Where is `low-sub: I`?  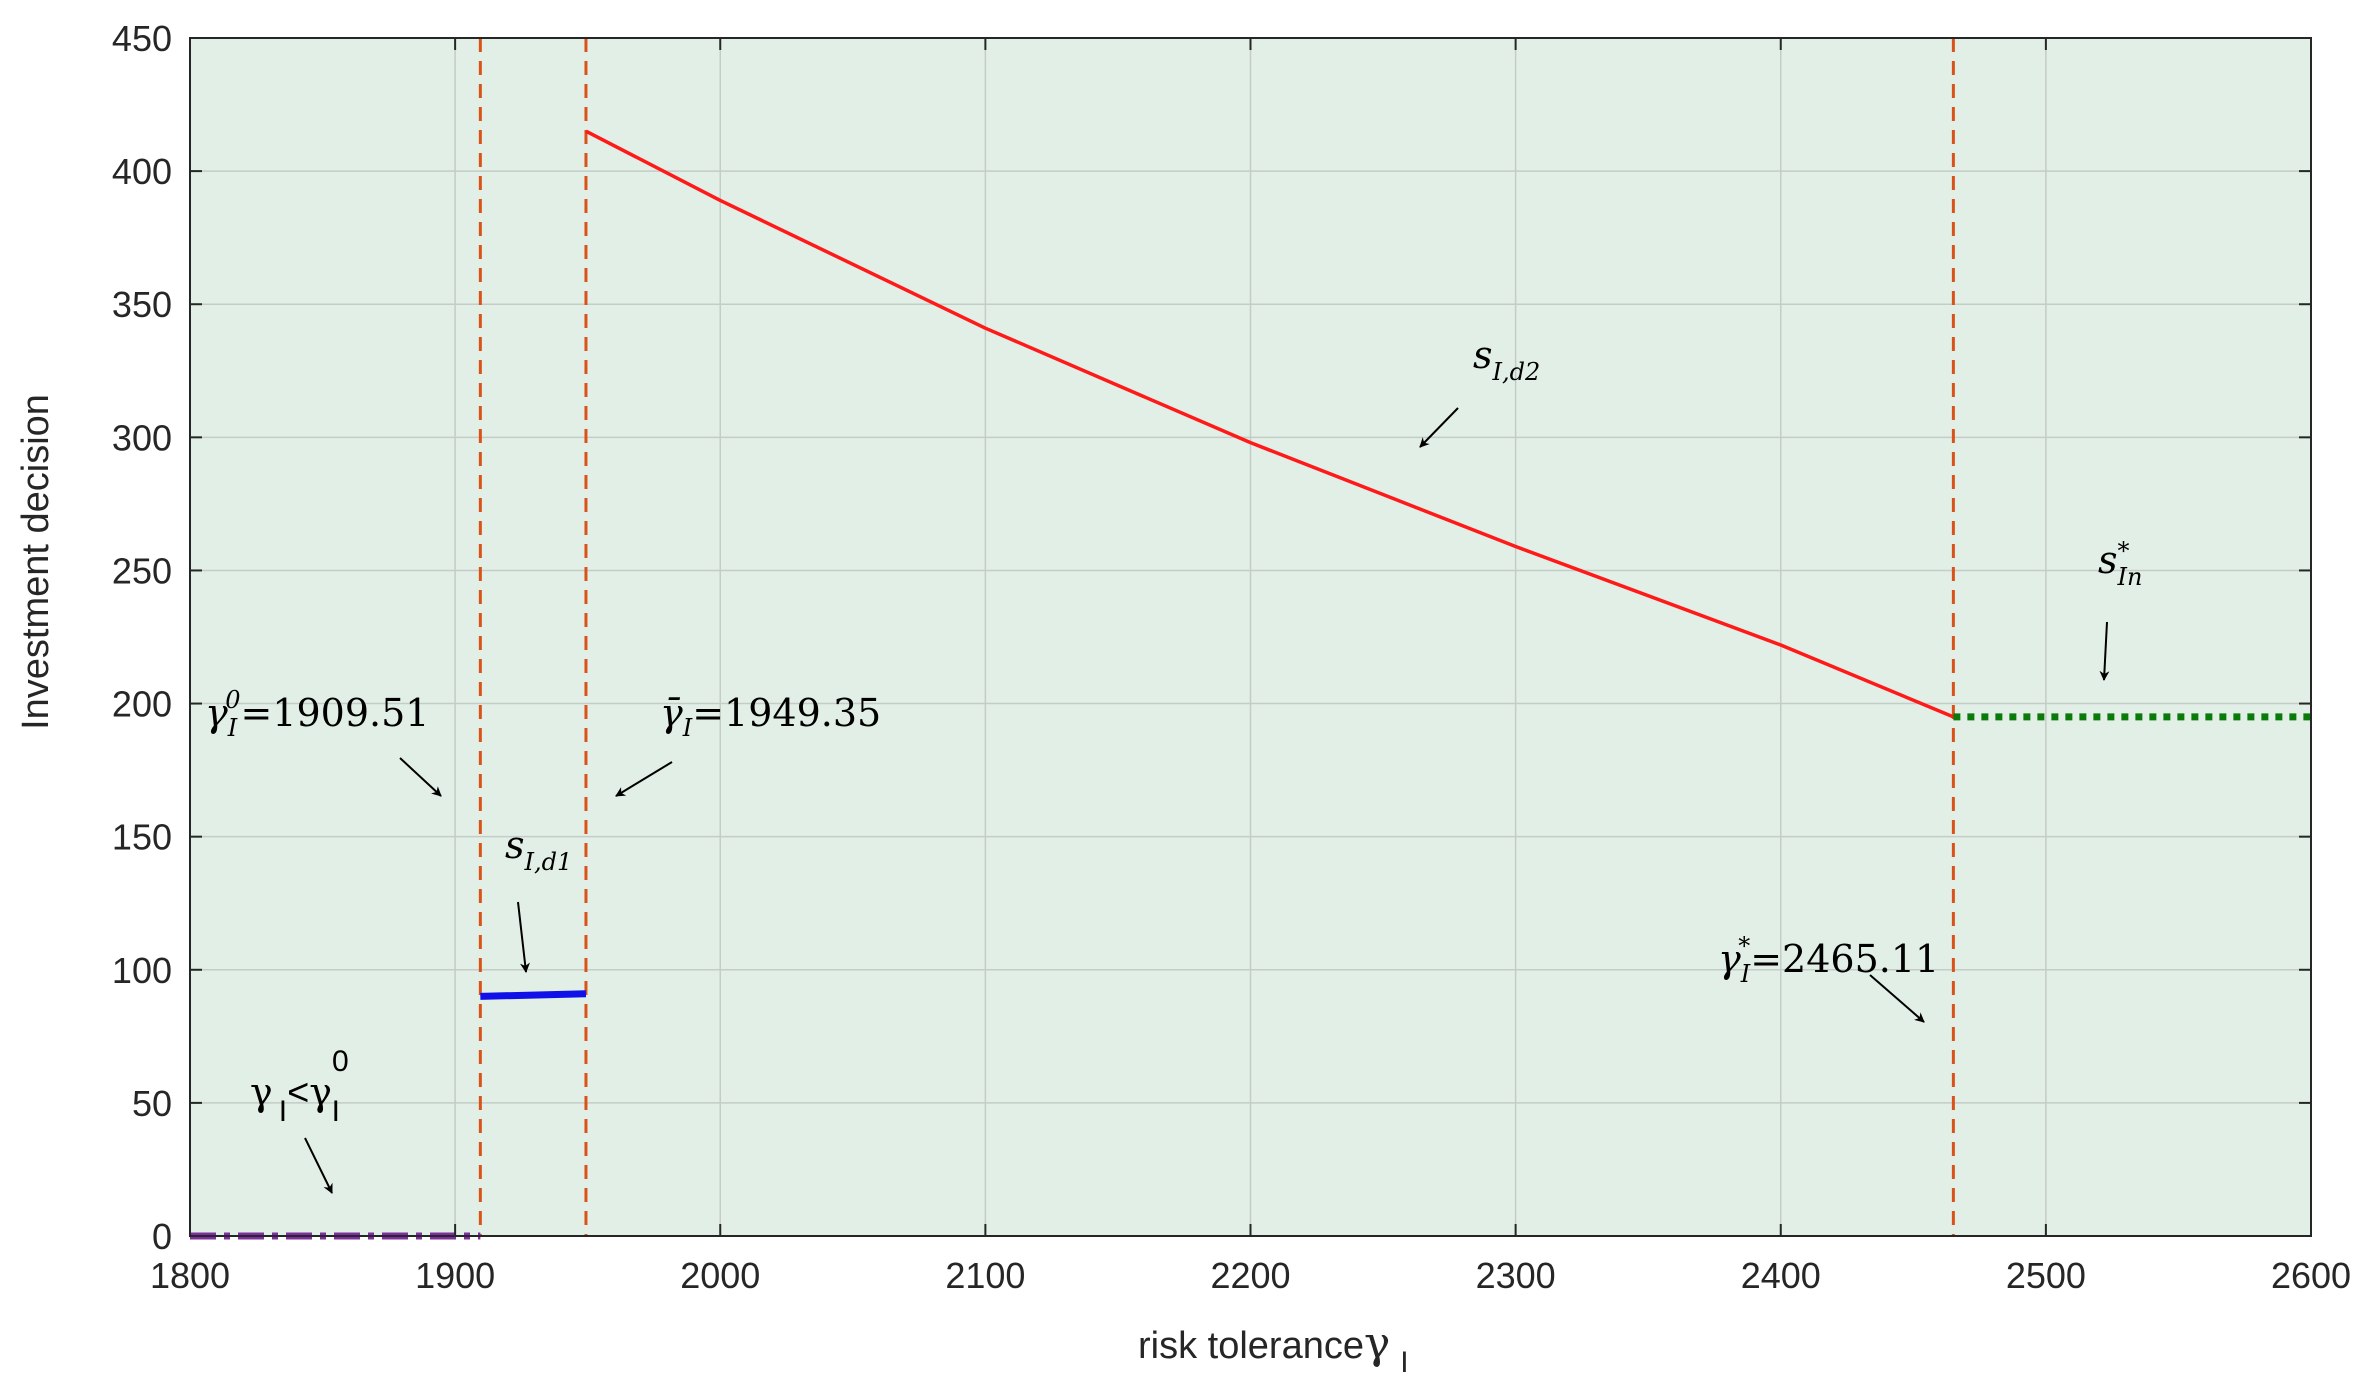 low-sub: I is located at coordinates (283, 1111).